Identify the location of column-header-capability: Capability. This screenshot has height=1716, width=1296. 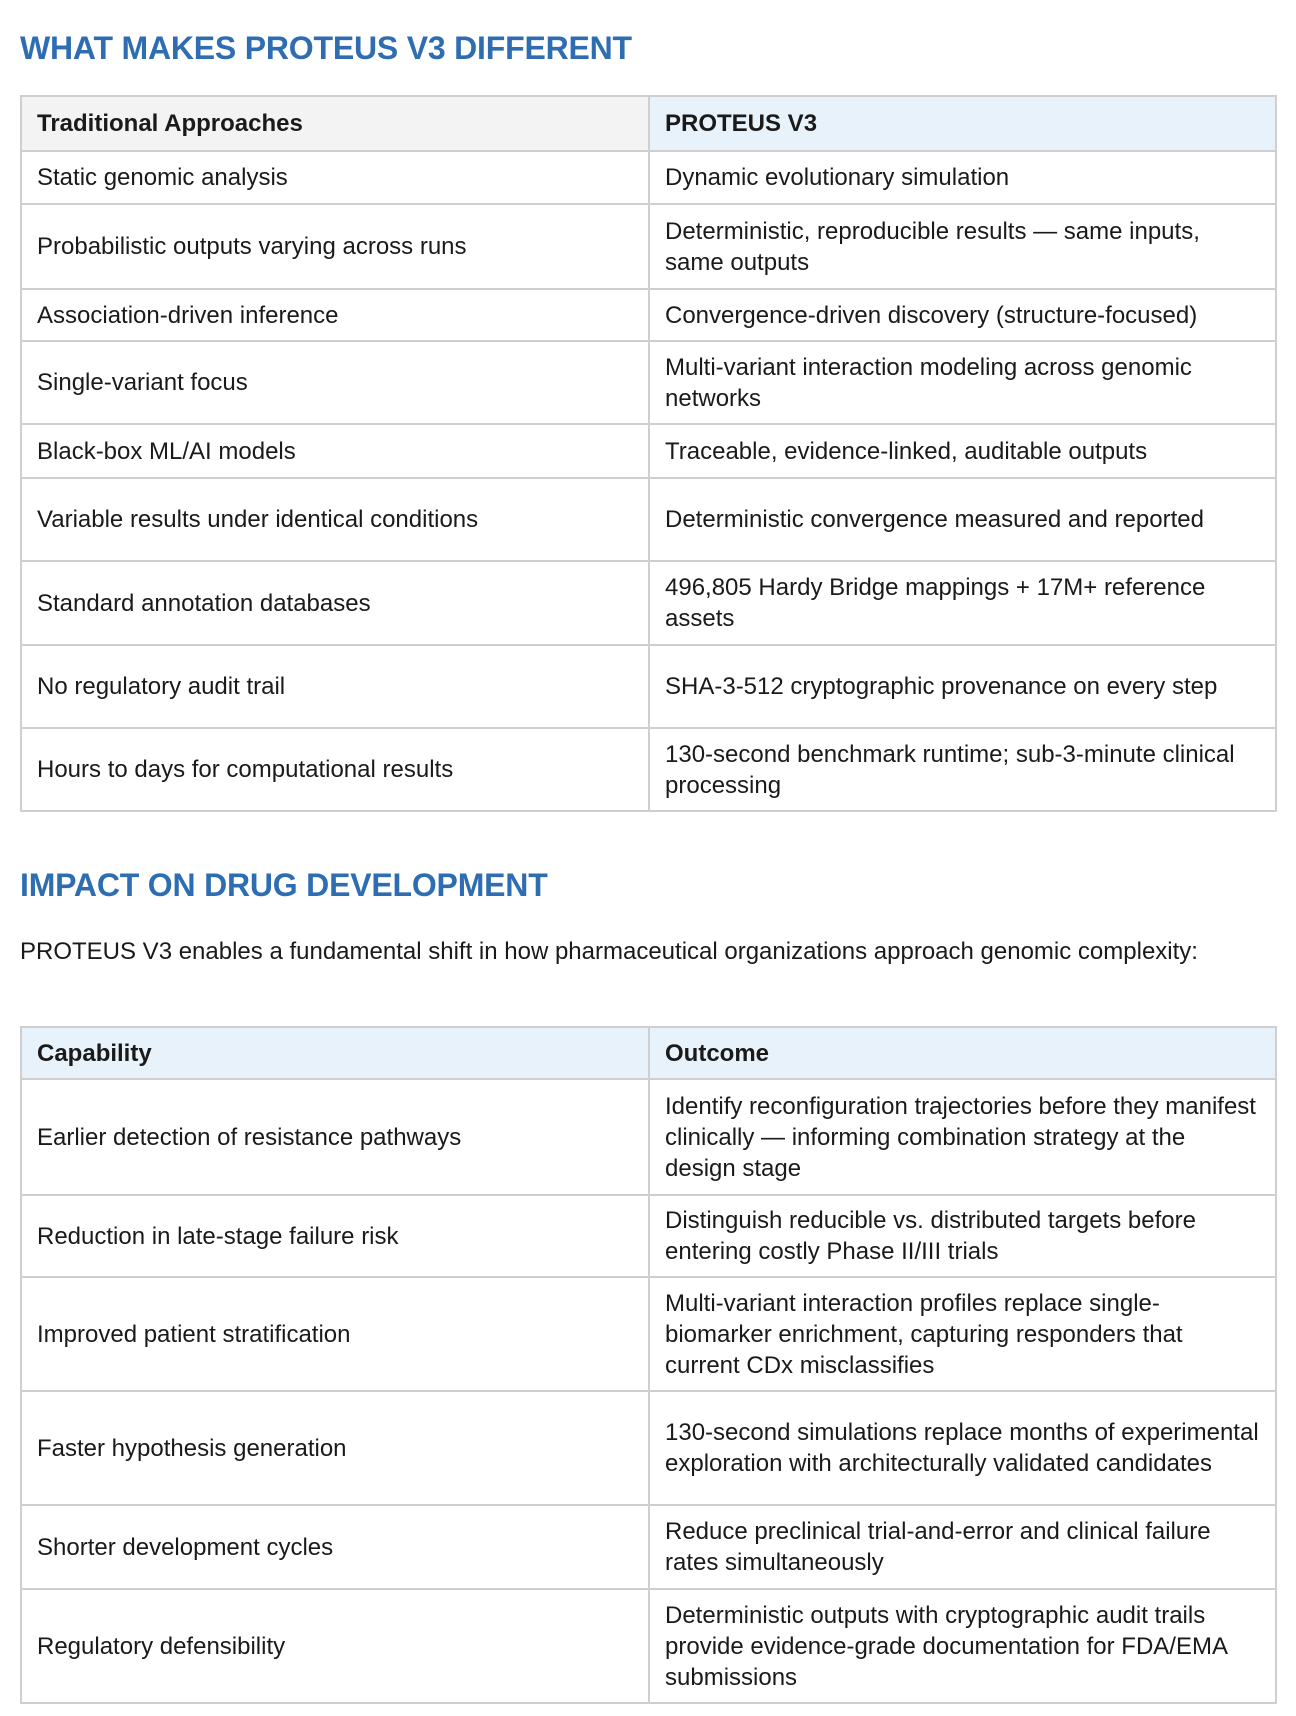
(335, 1053).